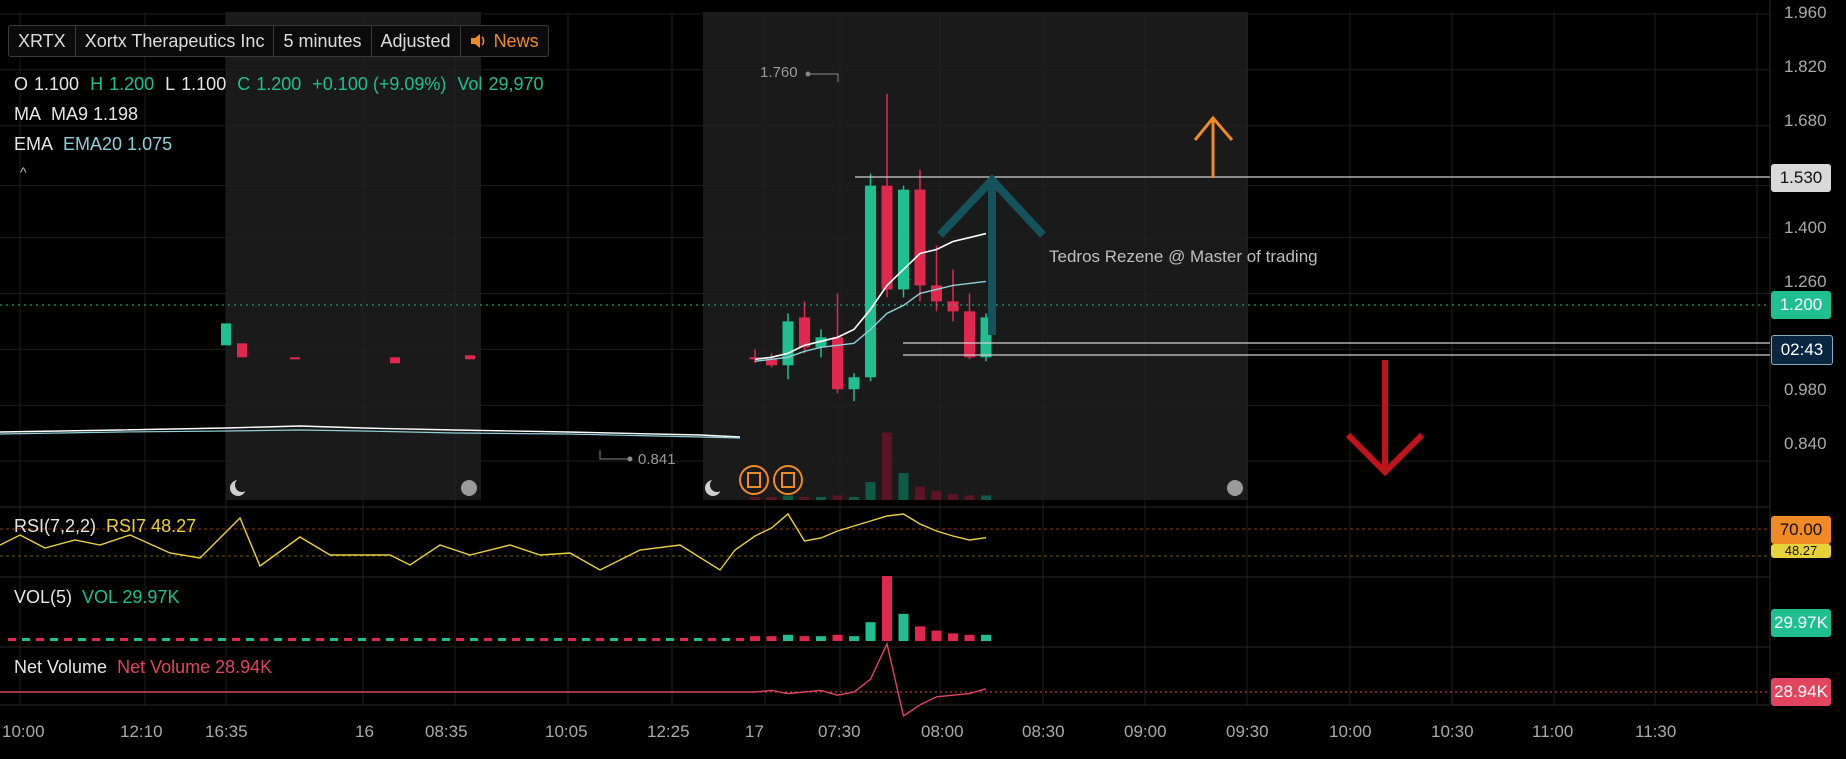  What do you see at coordinates (42, 41) in the screenshot?
I see `symbol-button: XRTX` at bounding box center [42, 41].